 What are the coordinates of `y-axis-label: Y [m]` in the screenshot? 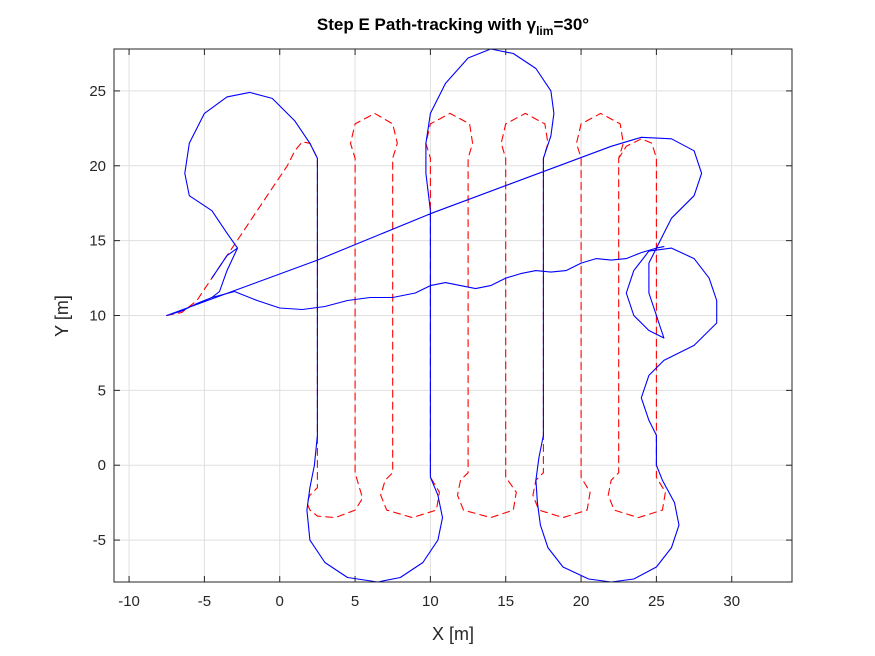 It's located at (62, 316).